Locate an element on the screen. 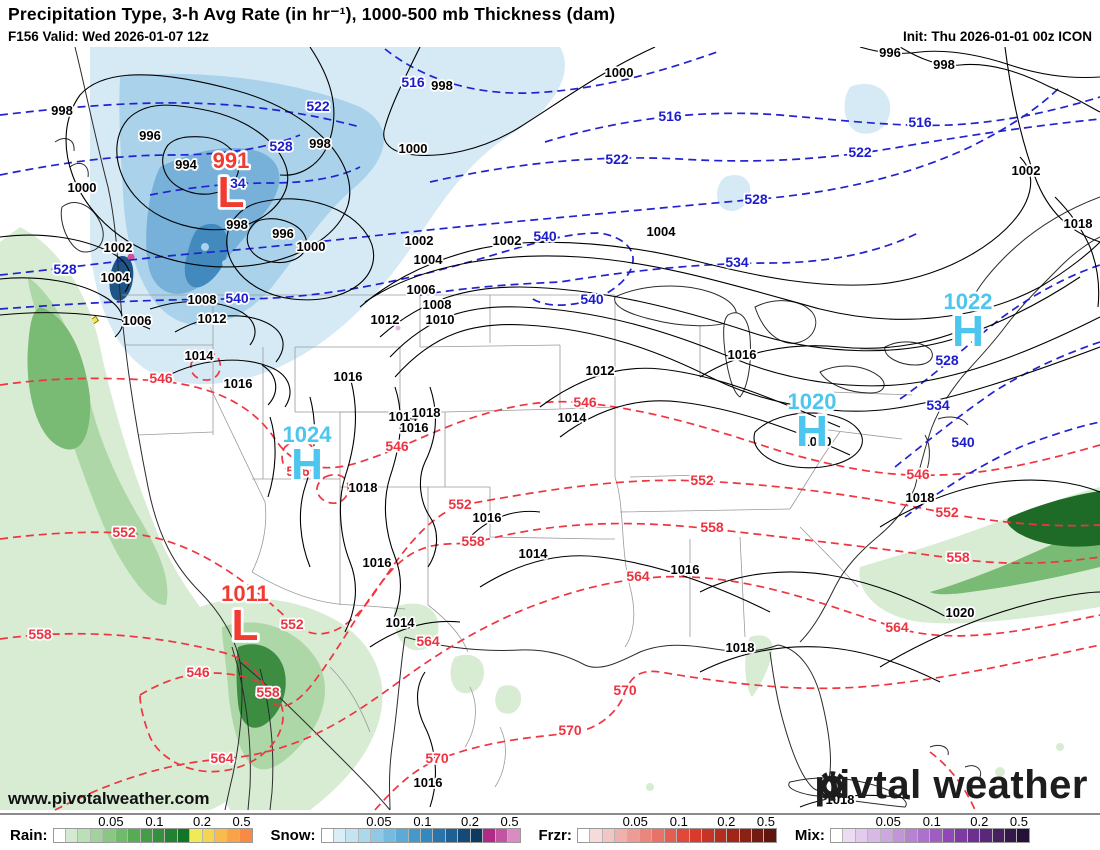 The width and height of the screenshot is (1100, 850). pressure-center-value: 1020 is located at coordinates (812, 401).